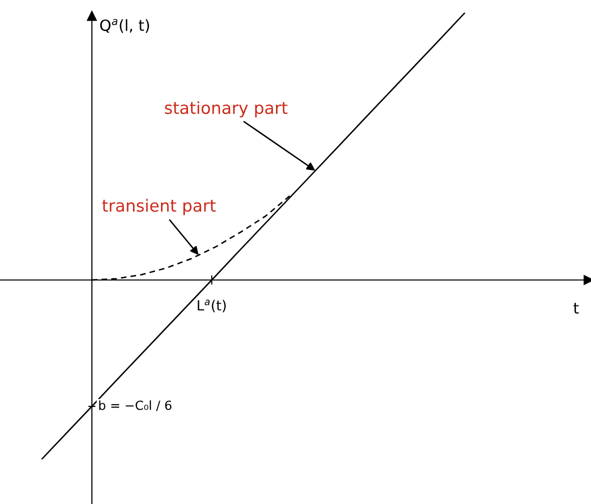 The width and height of the screenshot is (591, 504). Describe the element at coordinates (135, 406) in the screenshot. I see `annotation: b = −C₀l / 6` at that location.